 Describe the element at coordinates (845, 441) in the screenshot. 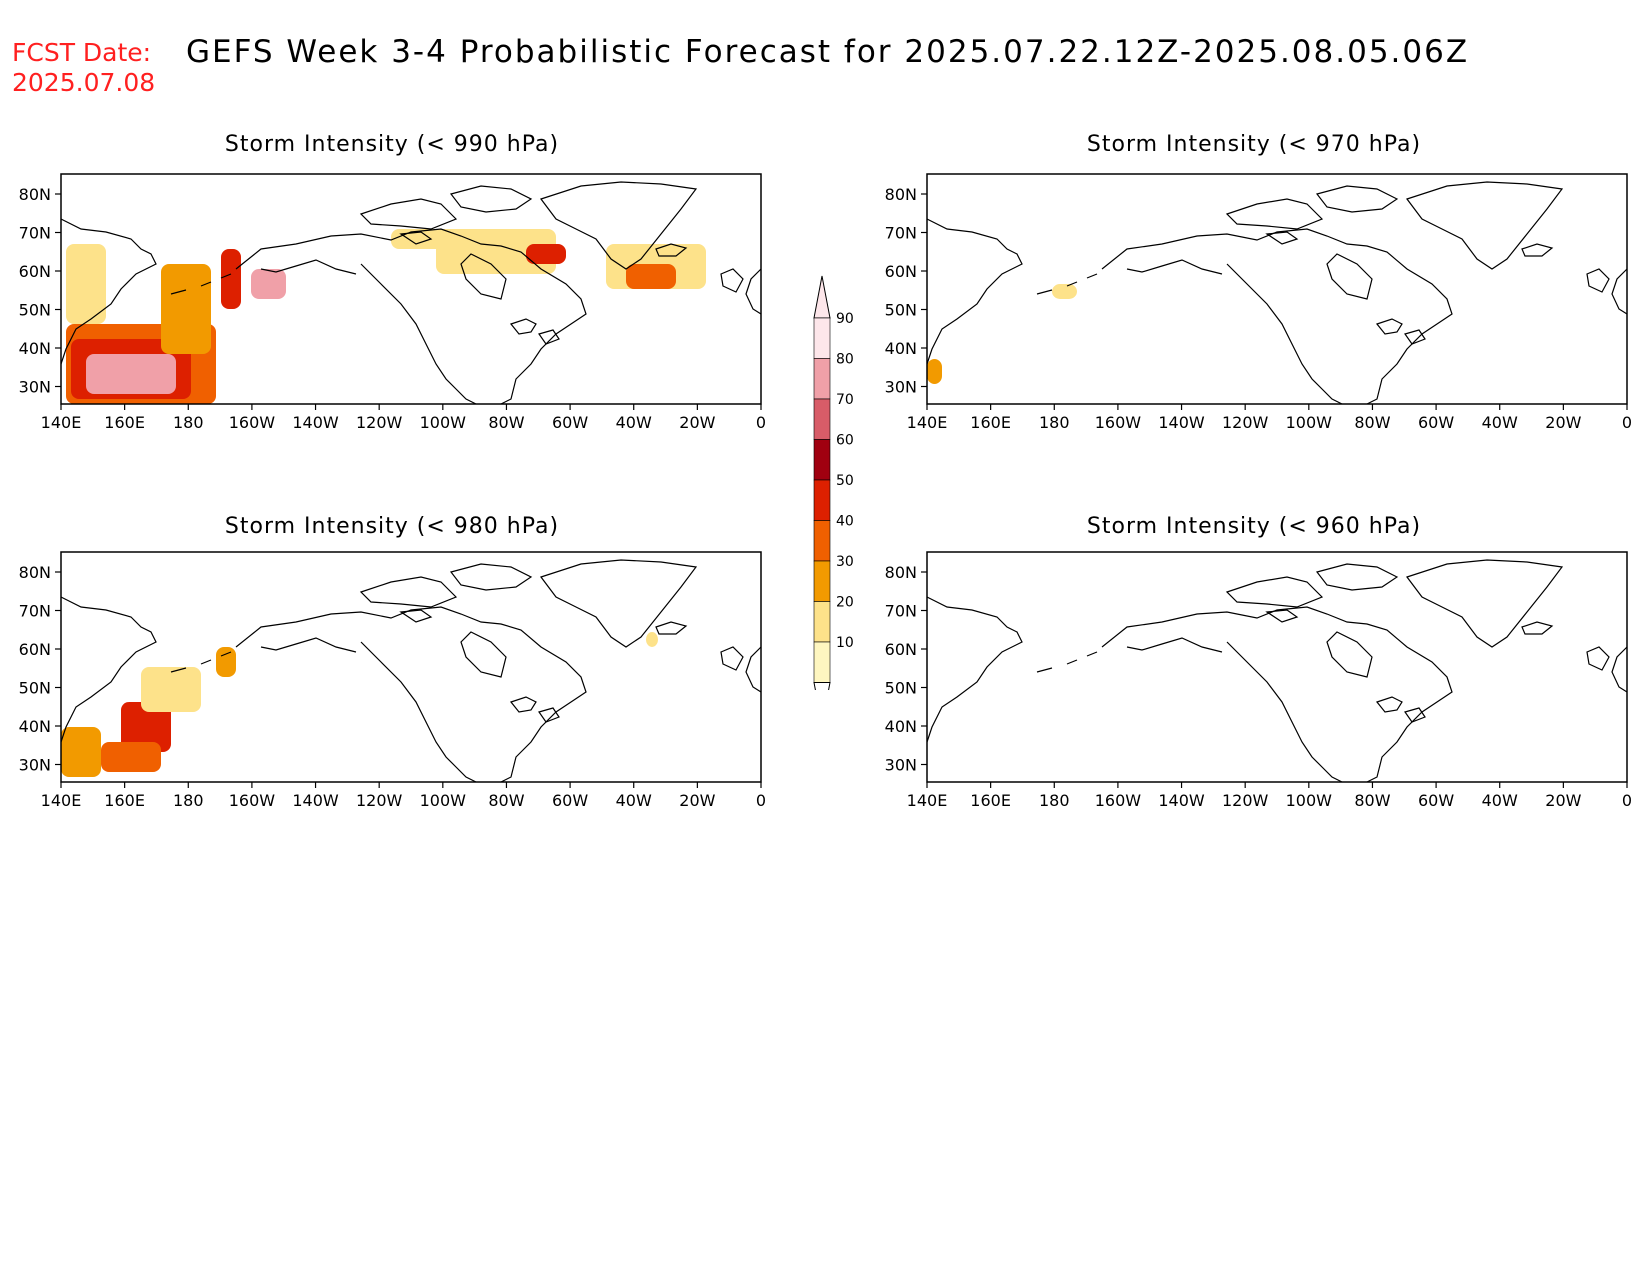

I see `colorbar-label: 60` at that location.